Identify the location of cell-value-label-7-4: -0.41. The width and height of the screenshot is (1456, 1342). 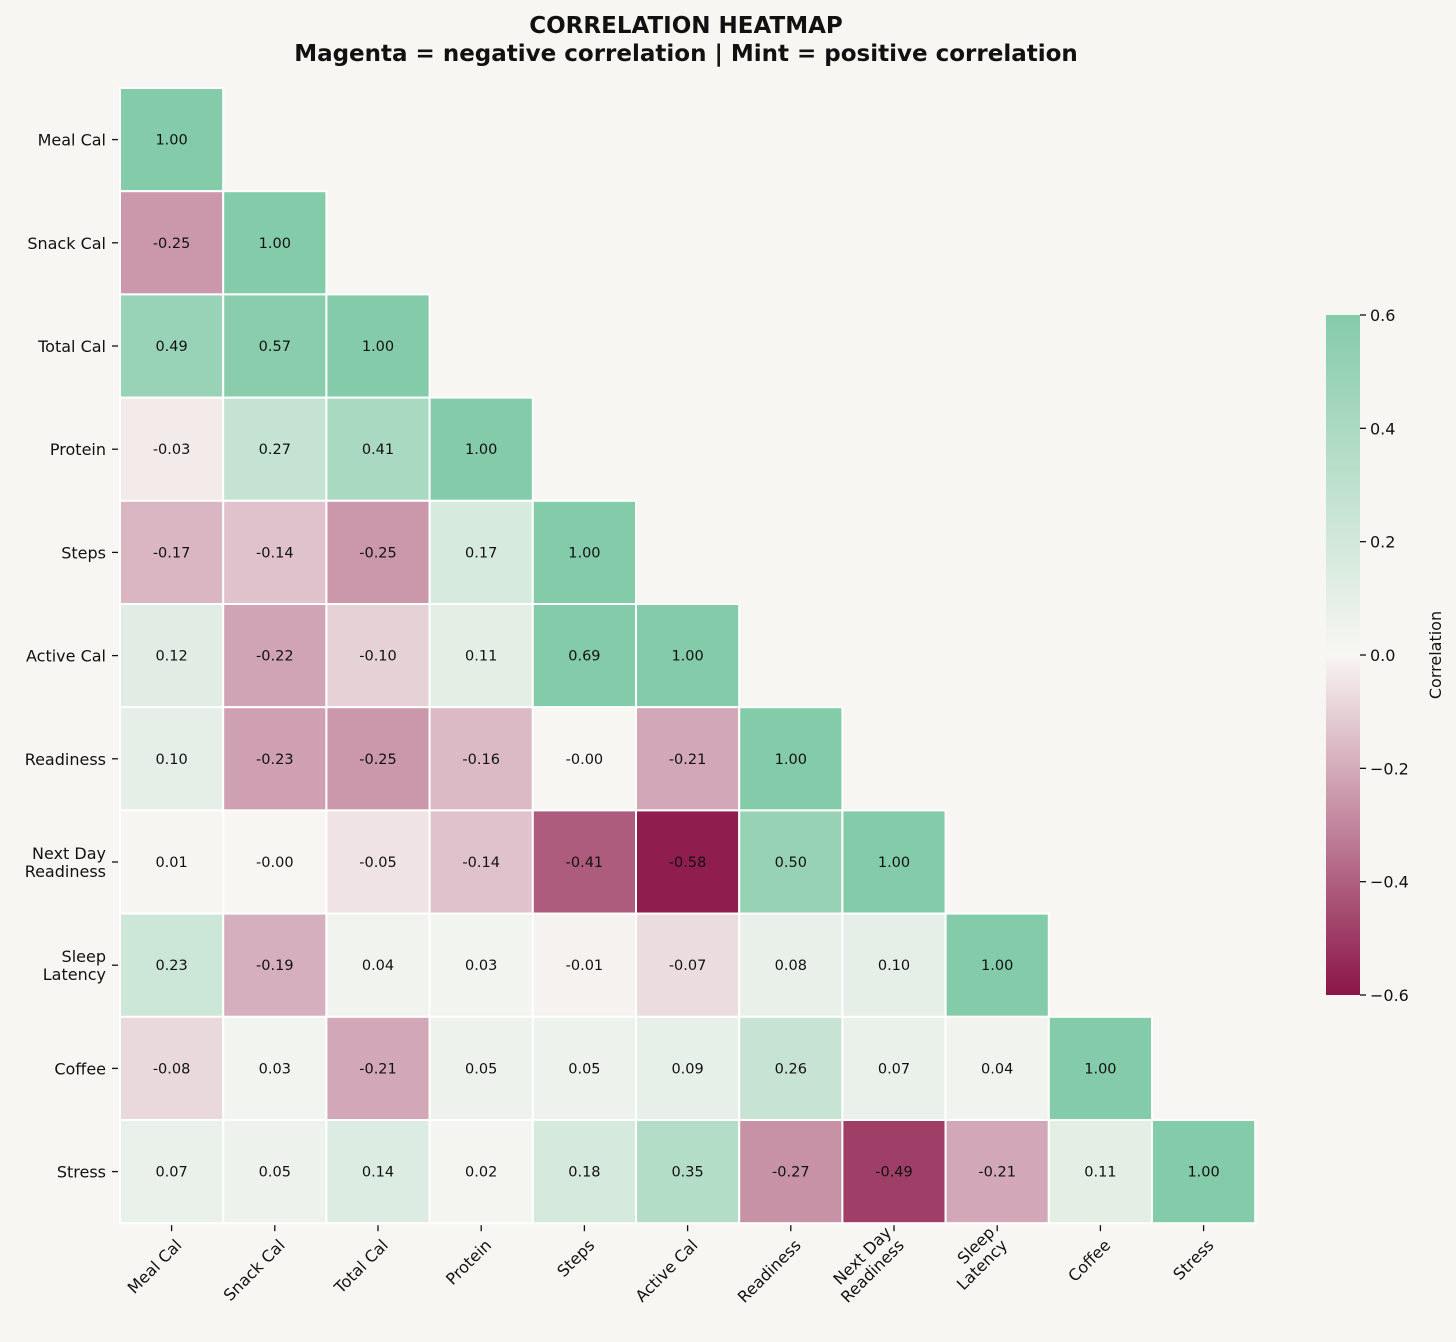
(585, 863).